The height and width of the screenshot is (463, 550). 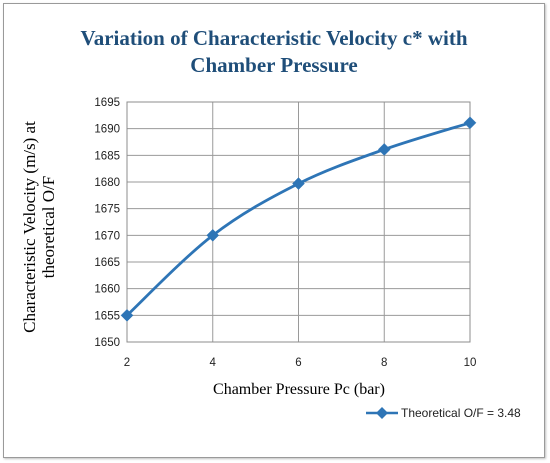 What do you see at coordinates (107, 156) in the screenshot?
I see `y-tick-label: 1685` at bounding box center [107, 156].